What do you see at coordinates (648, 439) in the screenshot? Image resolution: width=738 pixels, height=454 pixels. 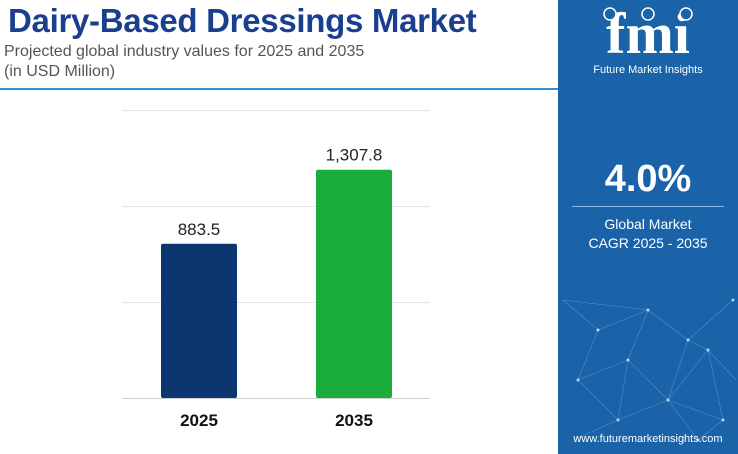 I see `website-url: www.futuremarketinsights.com` at bounding box center [648, 439].